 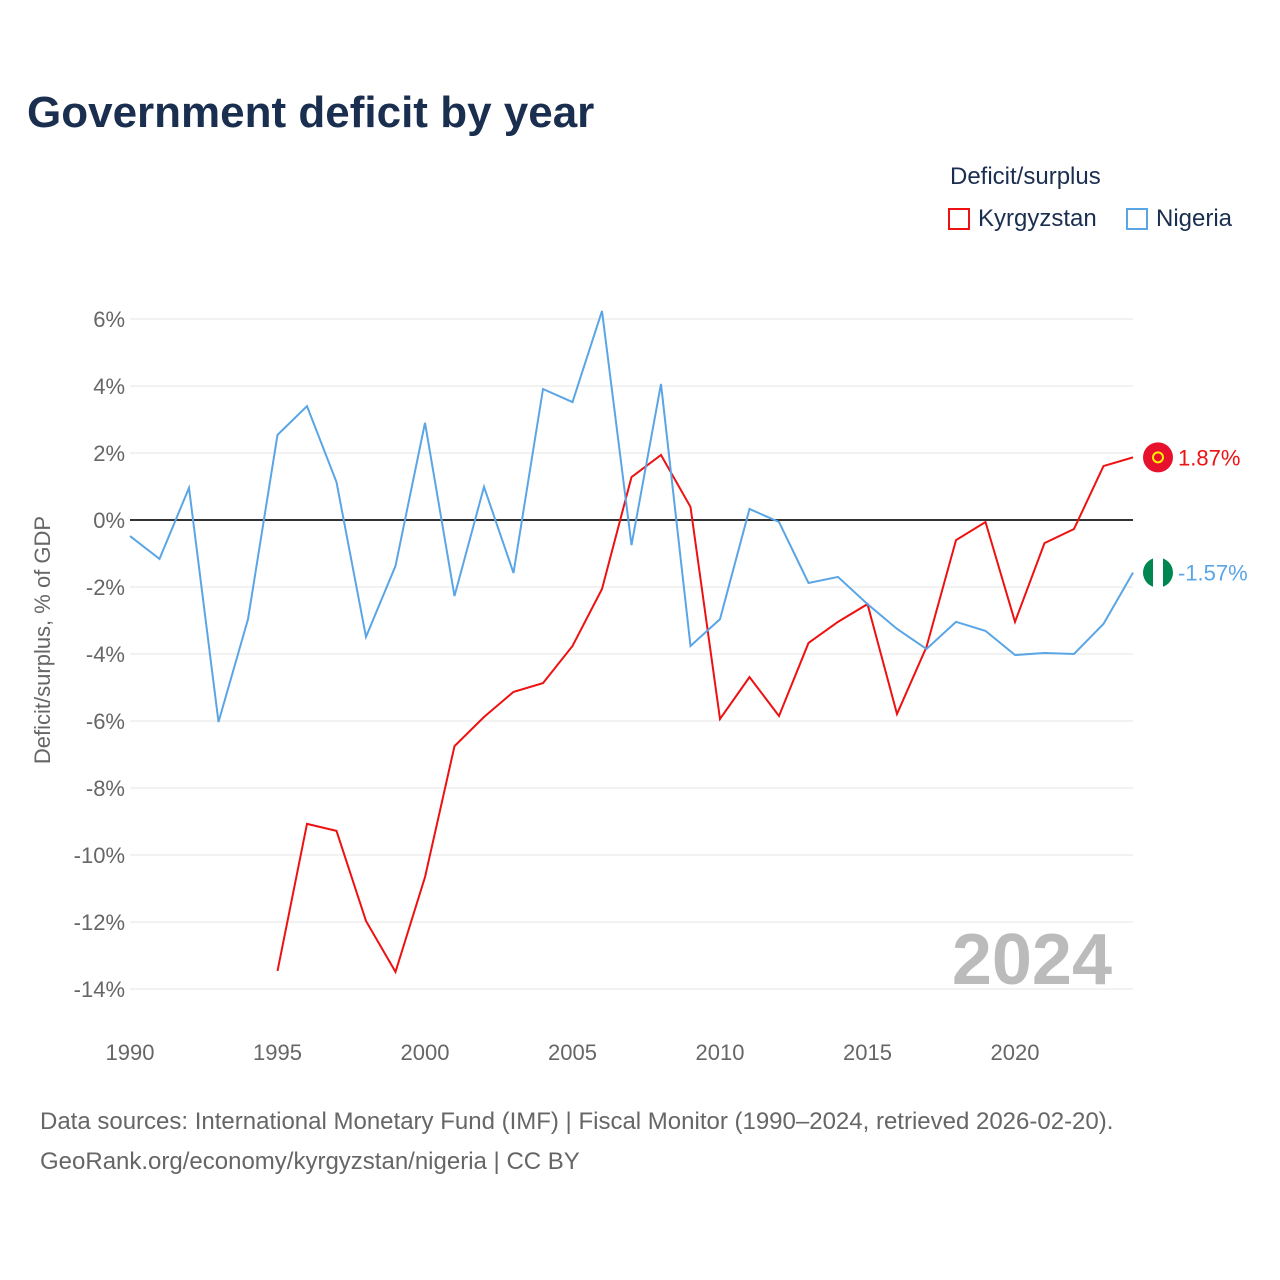 What do you see at coordinates (1158, 572) in the screenshot?
I see `nigeria-flag-icon` at bounding box center [1158, 572].